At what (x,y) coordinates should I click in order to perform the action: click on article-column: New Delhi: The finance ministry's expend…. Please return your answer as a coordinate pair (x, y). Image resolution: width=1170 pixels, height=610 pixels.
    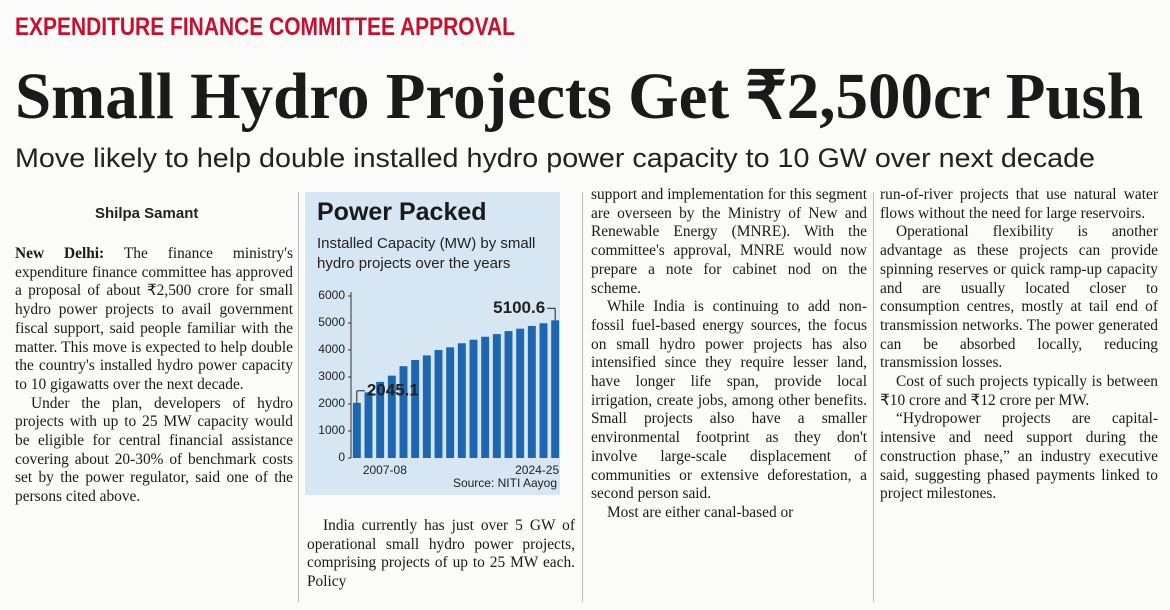
    Looking at the image, I should click on (154, 425).